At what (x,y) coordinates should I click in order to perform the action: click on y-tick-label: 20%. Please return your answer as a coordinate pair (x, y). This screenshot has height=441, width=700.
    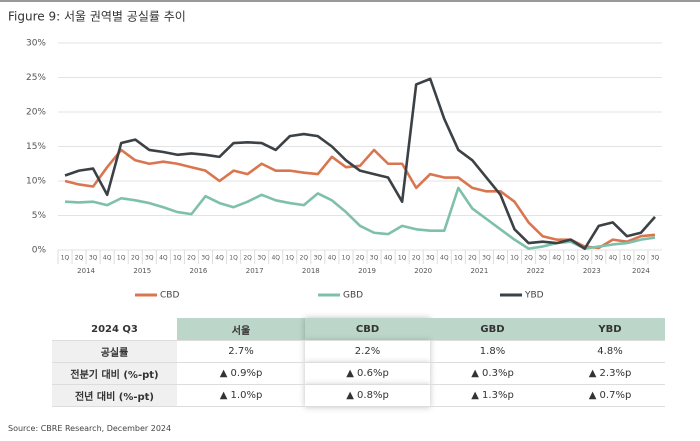
    Looking at the image, I should click on (36, 113).